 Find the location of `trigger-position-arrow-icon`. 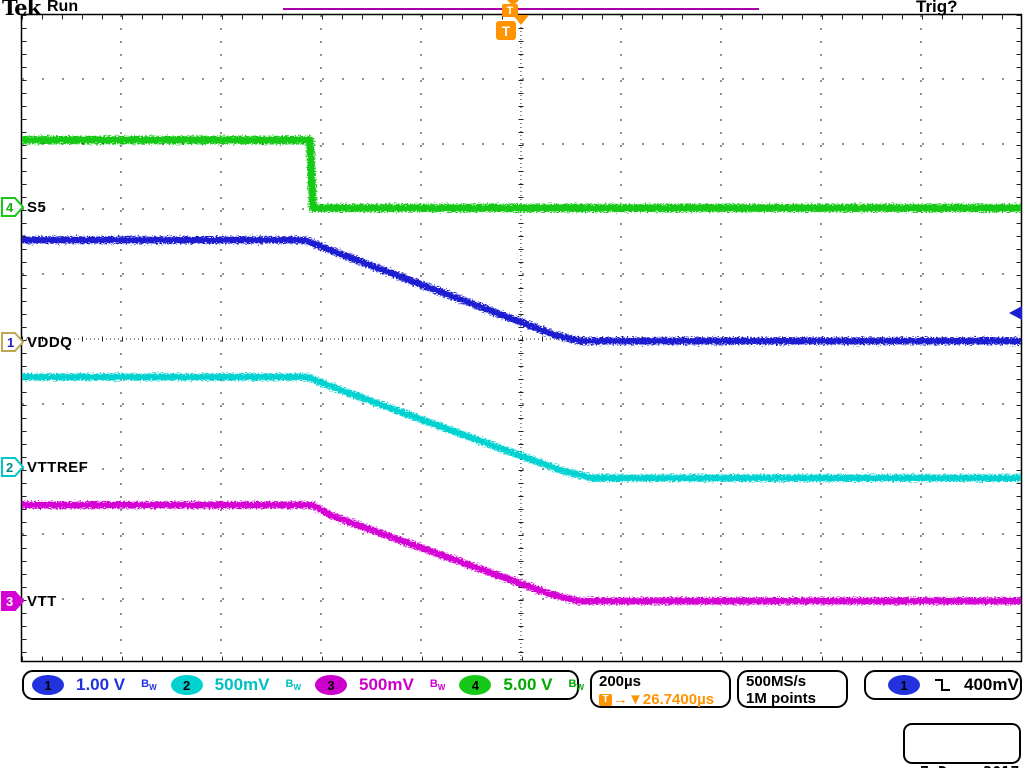

trigger-position-arrow-icon is located at coordinates (521, 20).